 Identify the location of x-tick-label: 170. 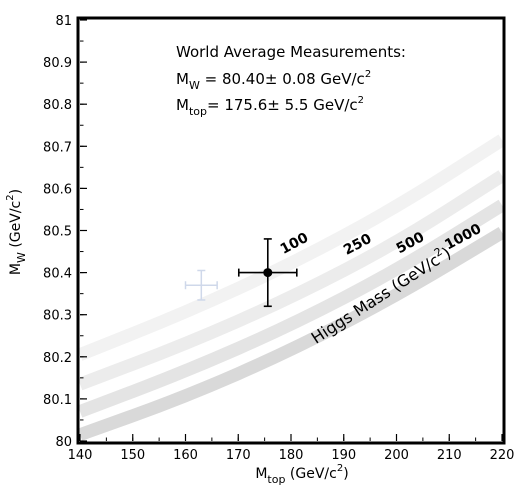
(238, 455).